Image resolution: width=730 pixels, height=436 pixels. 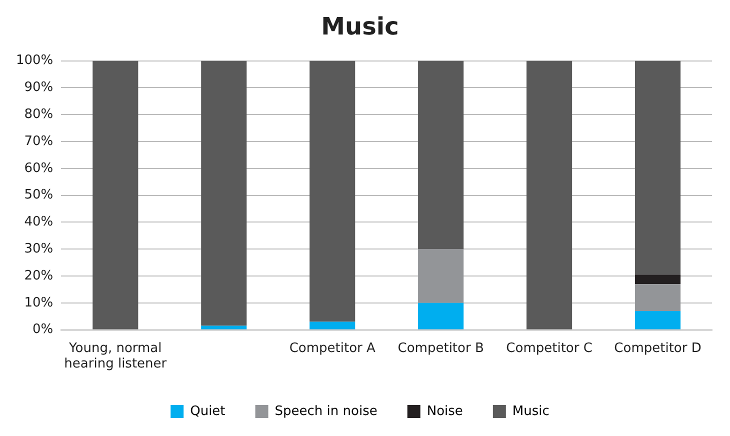 What do you see at coordinates (332, 348) in the screenshot?
I see `x-tick-label: Competitor A` at bounding box center [332, 348].